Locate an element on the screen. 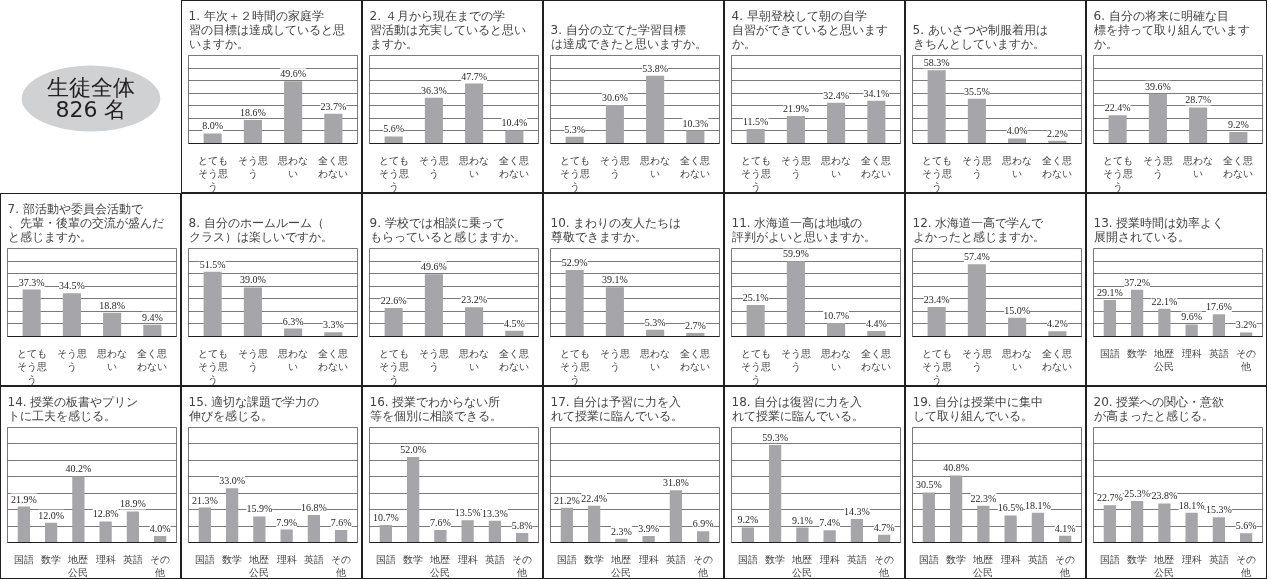 The image size is (1271, 579). data-label: 34.5% is located at coordinates (71, 286).